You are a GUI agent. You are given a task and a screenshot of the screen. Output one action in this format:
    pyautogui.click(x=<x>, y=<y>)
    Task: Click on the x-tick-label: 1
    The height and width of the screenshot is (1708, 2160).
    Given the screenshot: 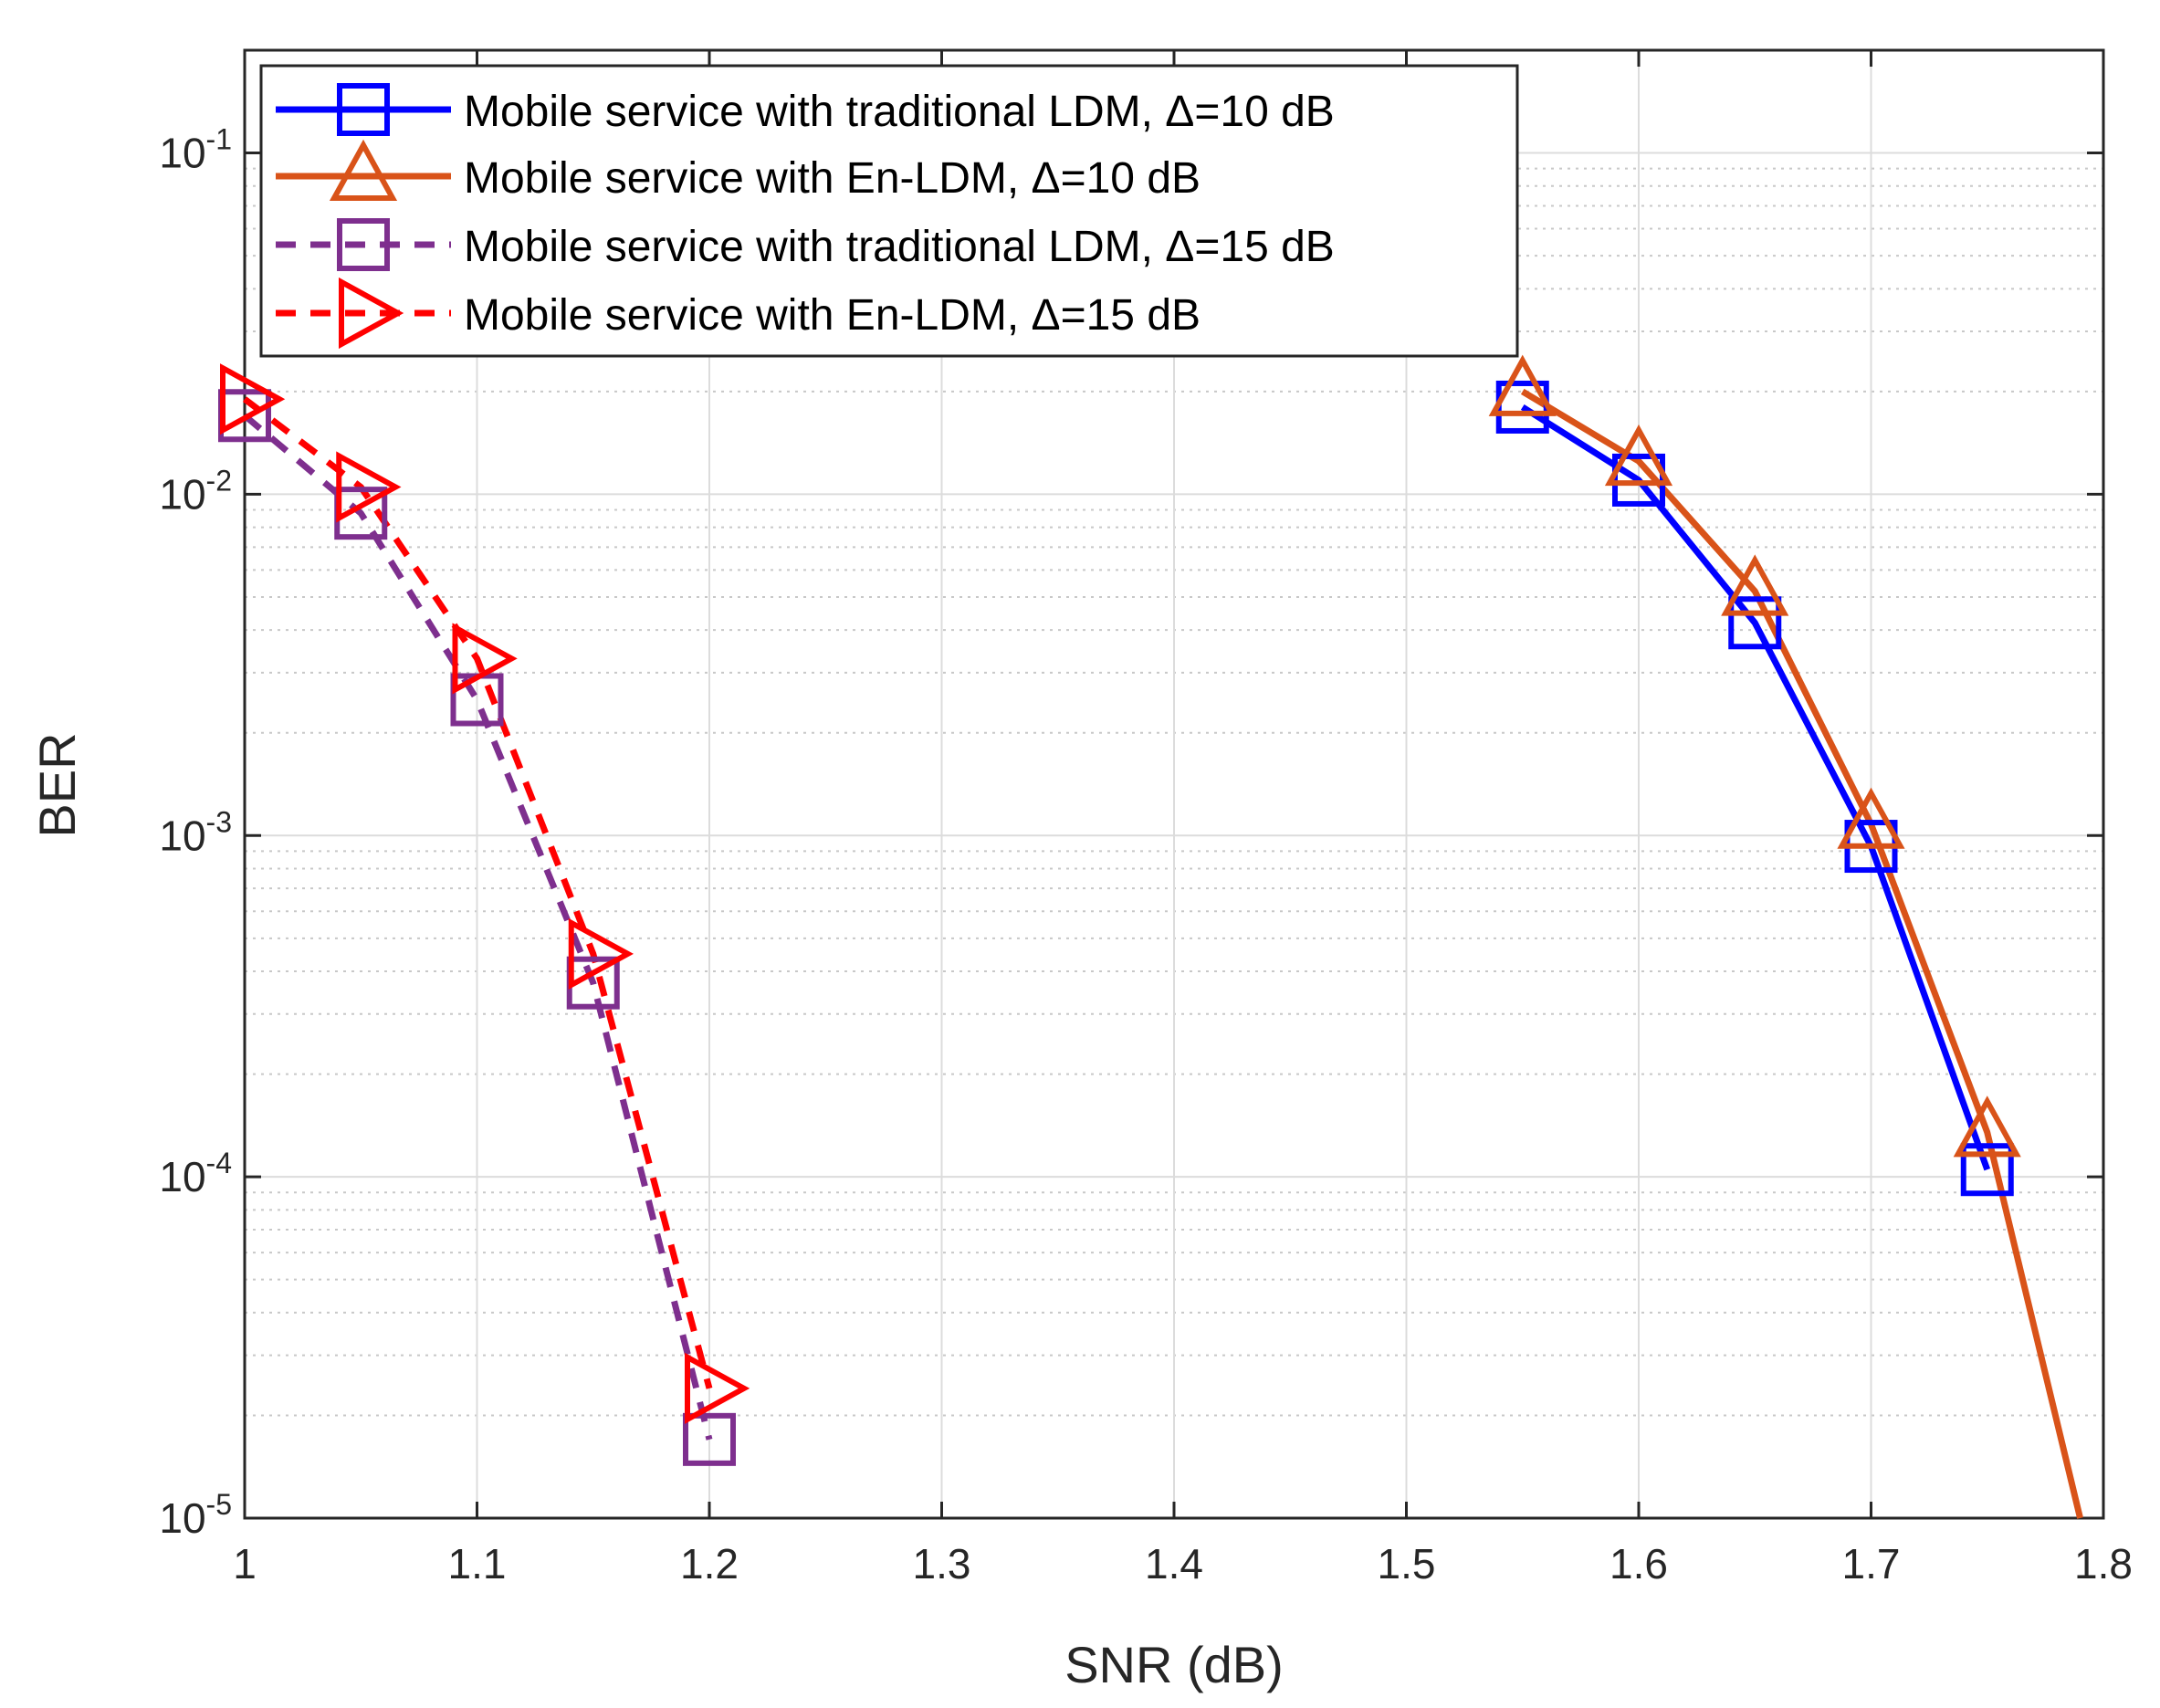 What is the action you would take?
    pyautogui.click(x=245, y=1563)
    